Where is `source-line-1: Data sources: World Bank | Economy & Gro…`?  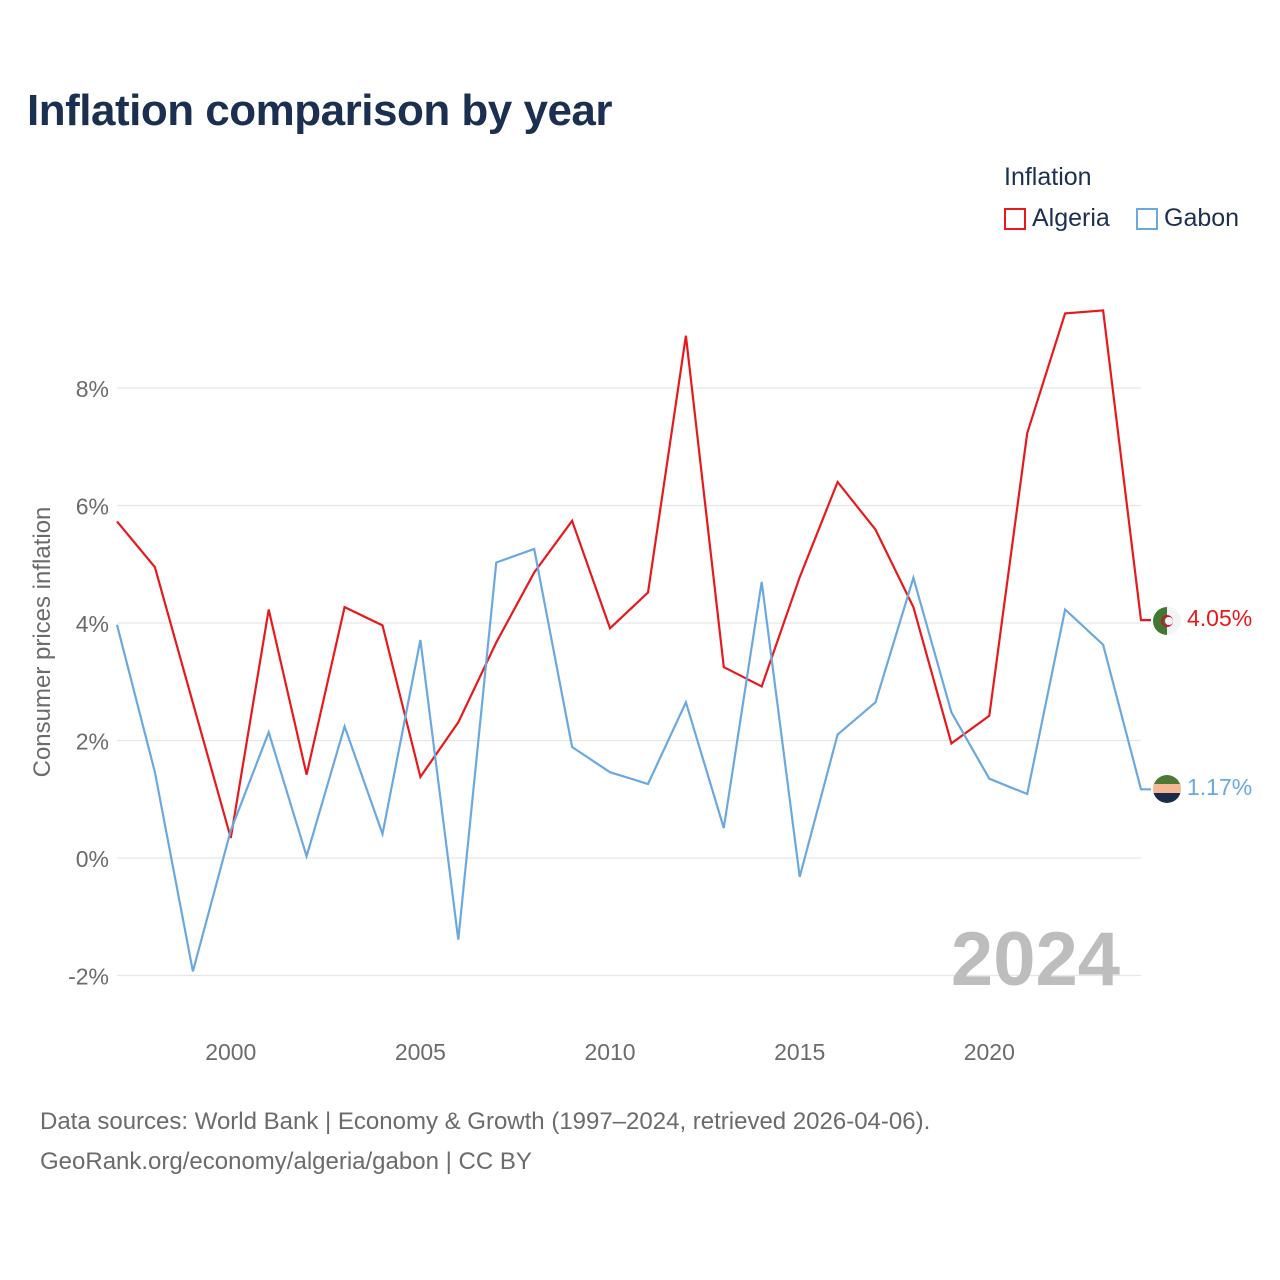 source-line-1: Data sources: World Bank | Economy & Gro… is located at coordinates (485, 1121).